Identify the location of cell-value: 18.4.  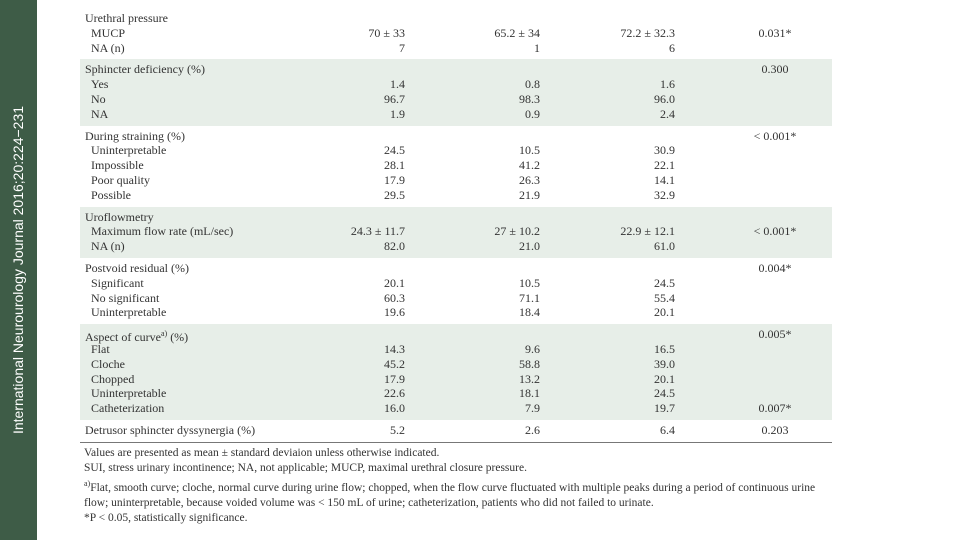
(529, 312).